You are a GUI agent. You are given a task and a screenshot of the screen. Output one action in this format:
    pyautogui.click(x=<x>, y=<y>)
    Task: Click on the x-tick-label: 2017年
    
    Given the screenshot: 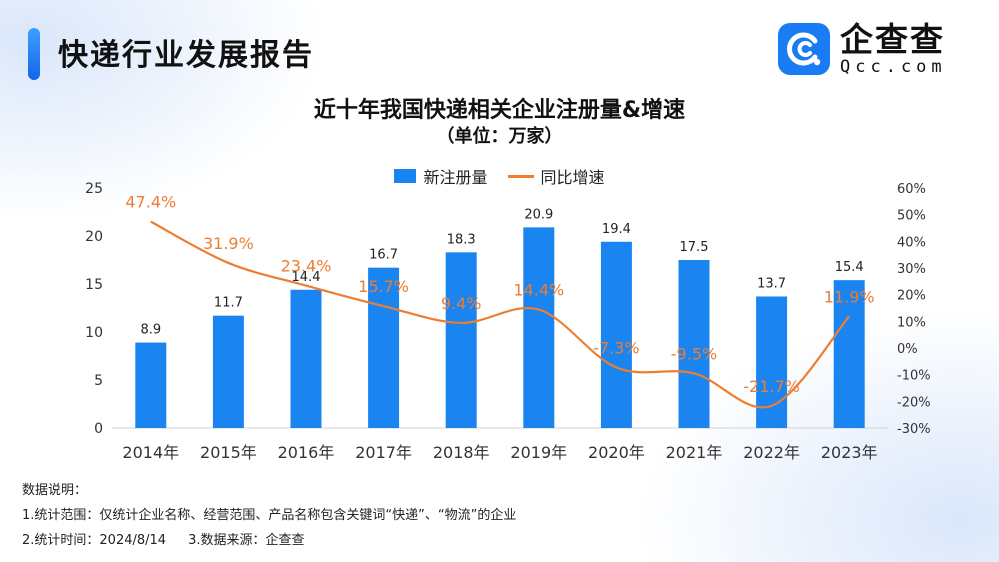 What is the action you would take?
    pyautogui.click(x=383, y=452)
    